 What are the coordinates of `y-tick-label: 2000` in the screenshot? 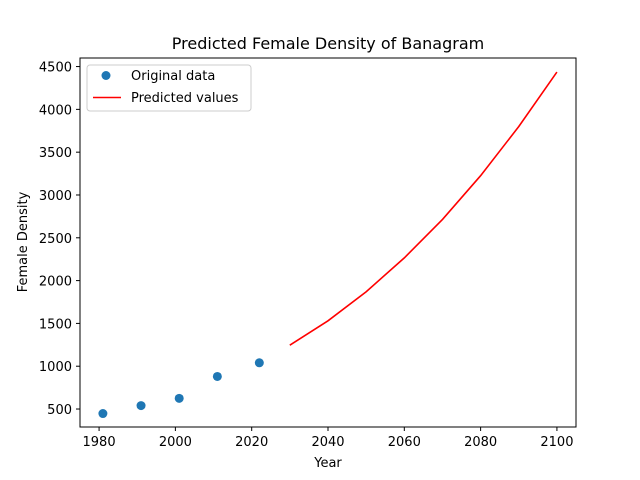 It's located at (55, 282).